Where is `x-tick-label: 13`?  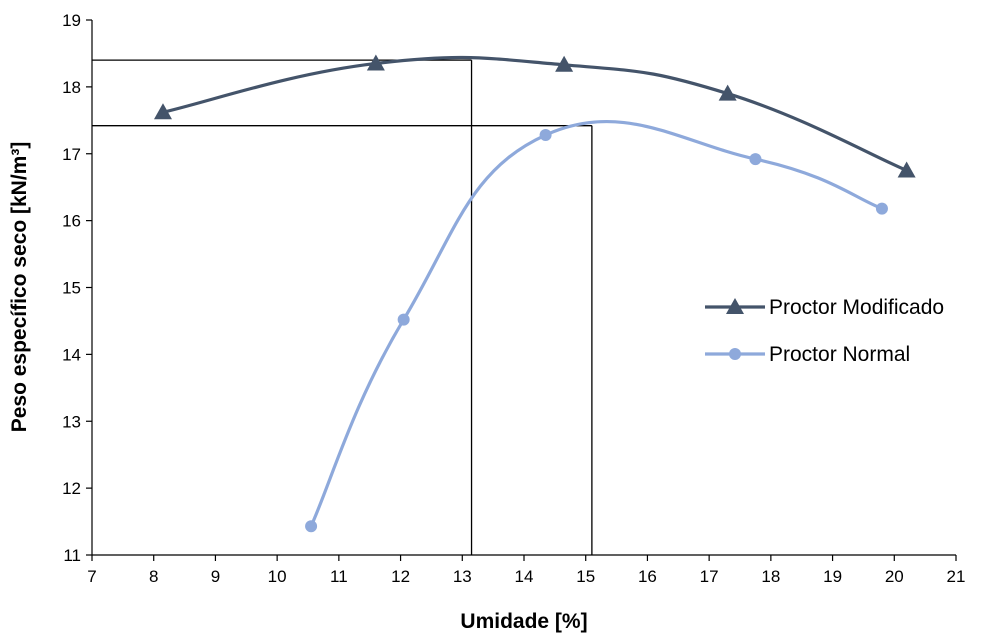 x-tick-label: 13 is located at coordinates (462, 576).